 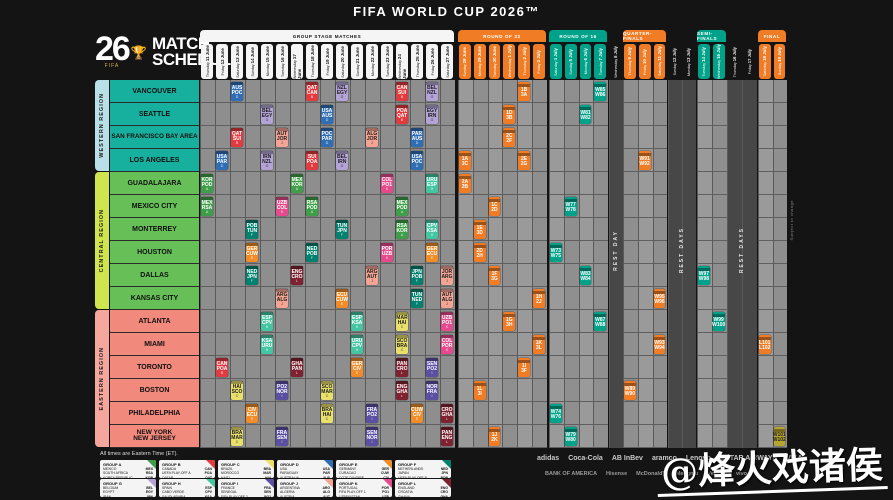 I want to click on date-column-pill: Monday 6 July, so click(x=585, y=61).